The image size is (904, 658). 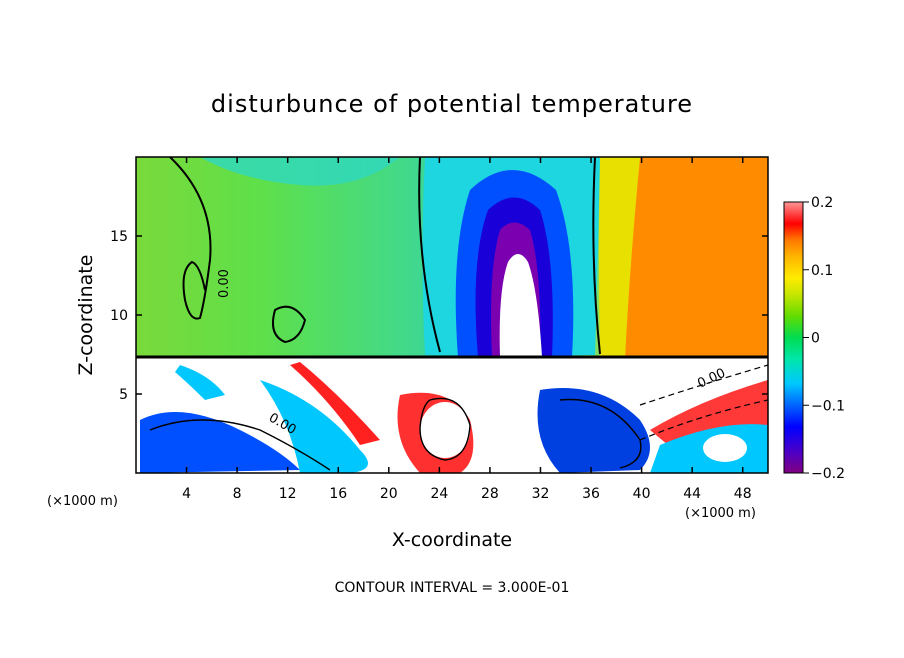 What do you see at coordinates (119, 237) in the screenshot?
I see `y-tick-label: 15` at bounding box center [119, 237].